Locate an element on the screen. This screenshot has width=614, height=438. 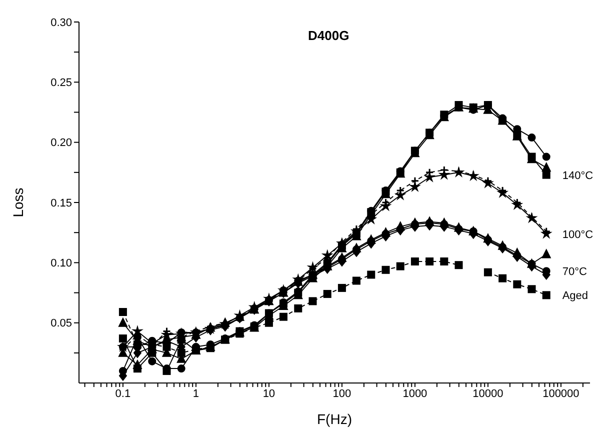
series-label: 140°C is located at coordinates (578, 176).